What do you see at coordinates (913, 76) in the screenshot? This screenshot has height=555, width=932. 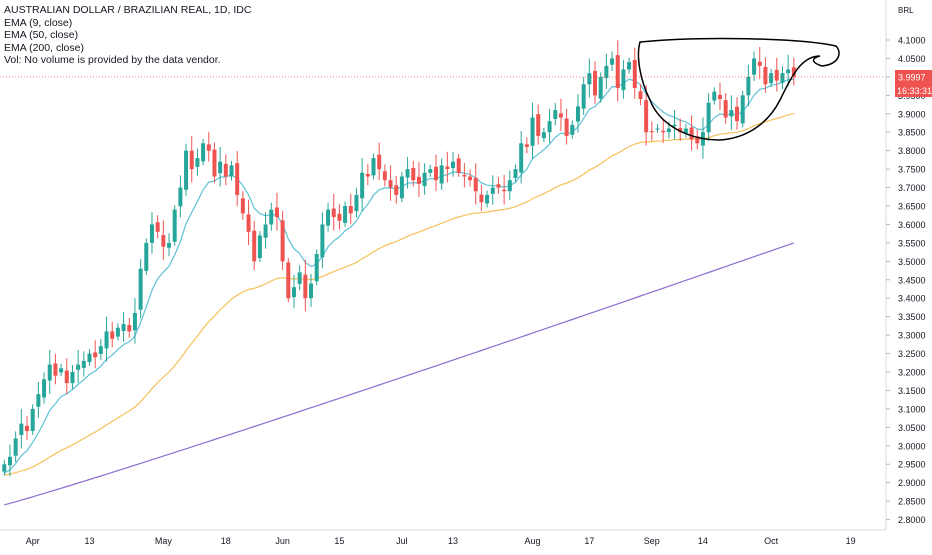 I see `last-price-badge` at bounding box center [913, 76].